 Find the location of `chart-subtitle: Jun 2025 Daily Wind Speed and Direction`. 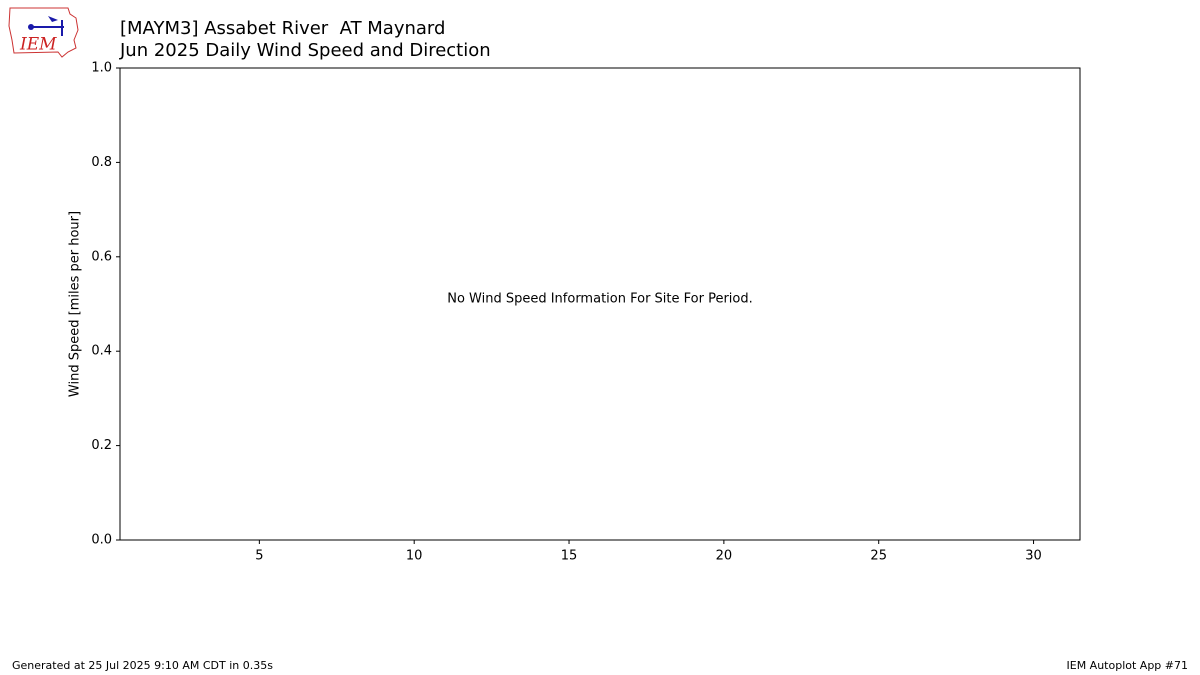

chart-subtitle: Jun 2025 Daily Wind Speed and Direction is located at coordinates (305, 50).